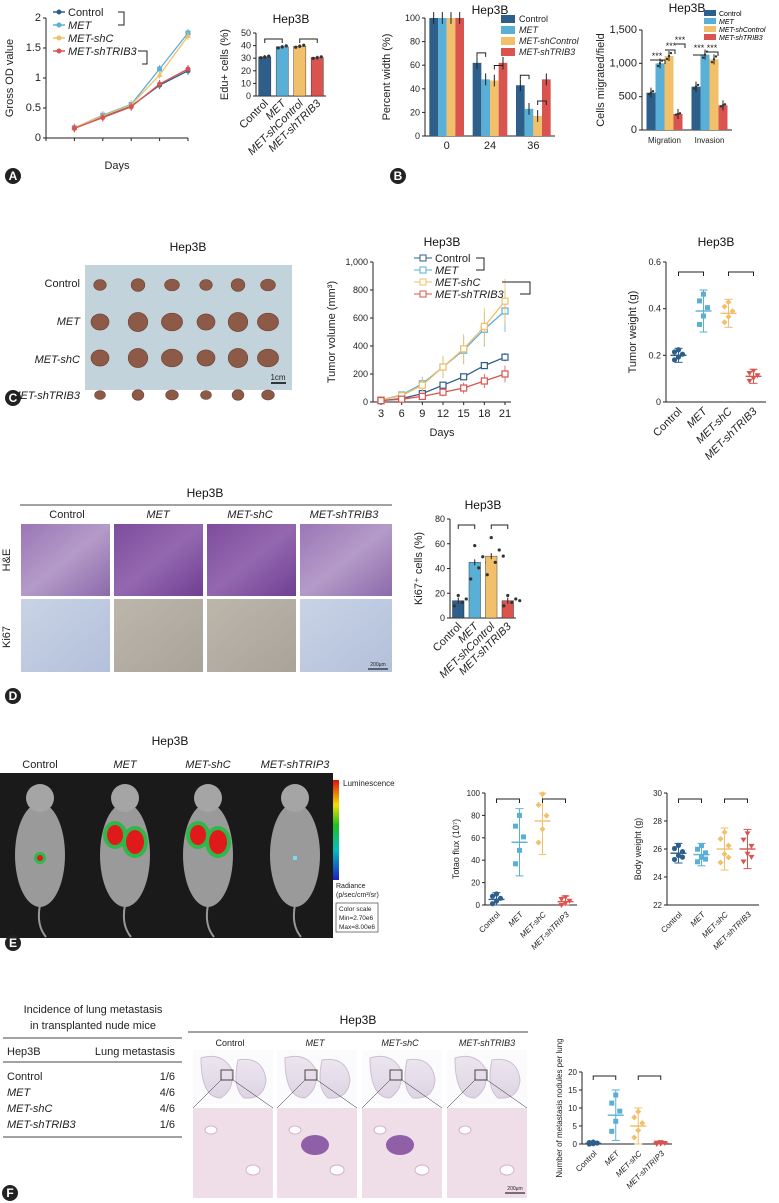  What do you see at coordinates (311, 1075) in the screenshot?
I see `zoom-box` at bounding box center [311, 1075].